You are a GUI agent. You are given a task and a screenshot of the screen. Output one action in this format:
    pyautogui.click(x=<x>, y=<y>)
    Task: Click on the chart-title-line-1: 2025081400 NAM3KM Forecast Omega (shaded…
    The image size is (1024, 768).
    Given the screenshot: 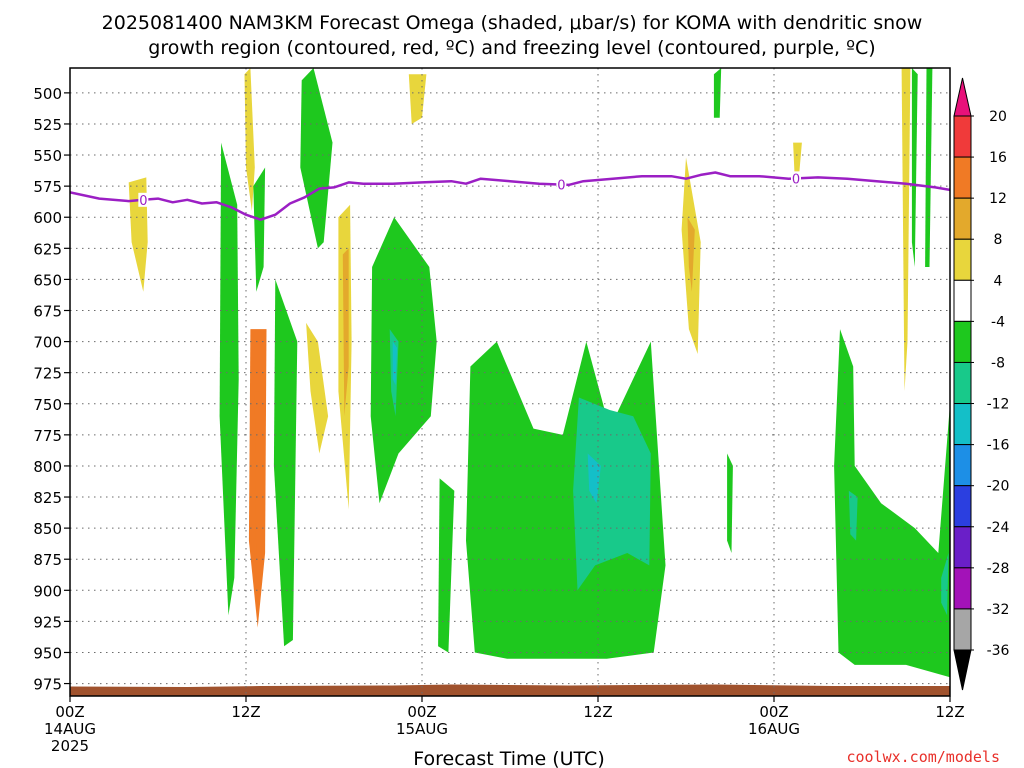 What is the action you would take?
    pyautogui.click(x=512, y=23)
    